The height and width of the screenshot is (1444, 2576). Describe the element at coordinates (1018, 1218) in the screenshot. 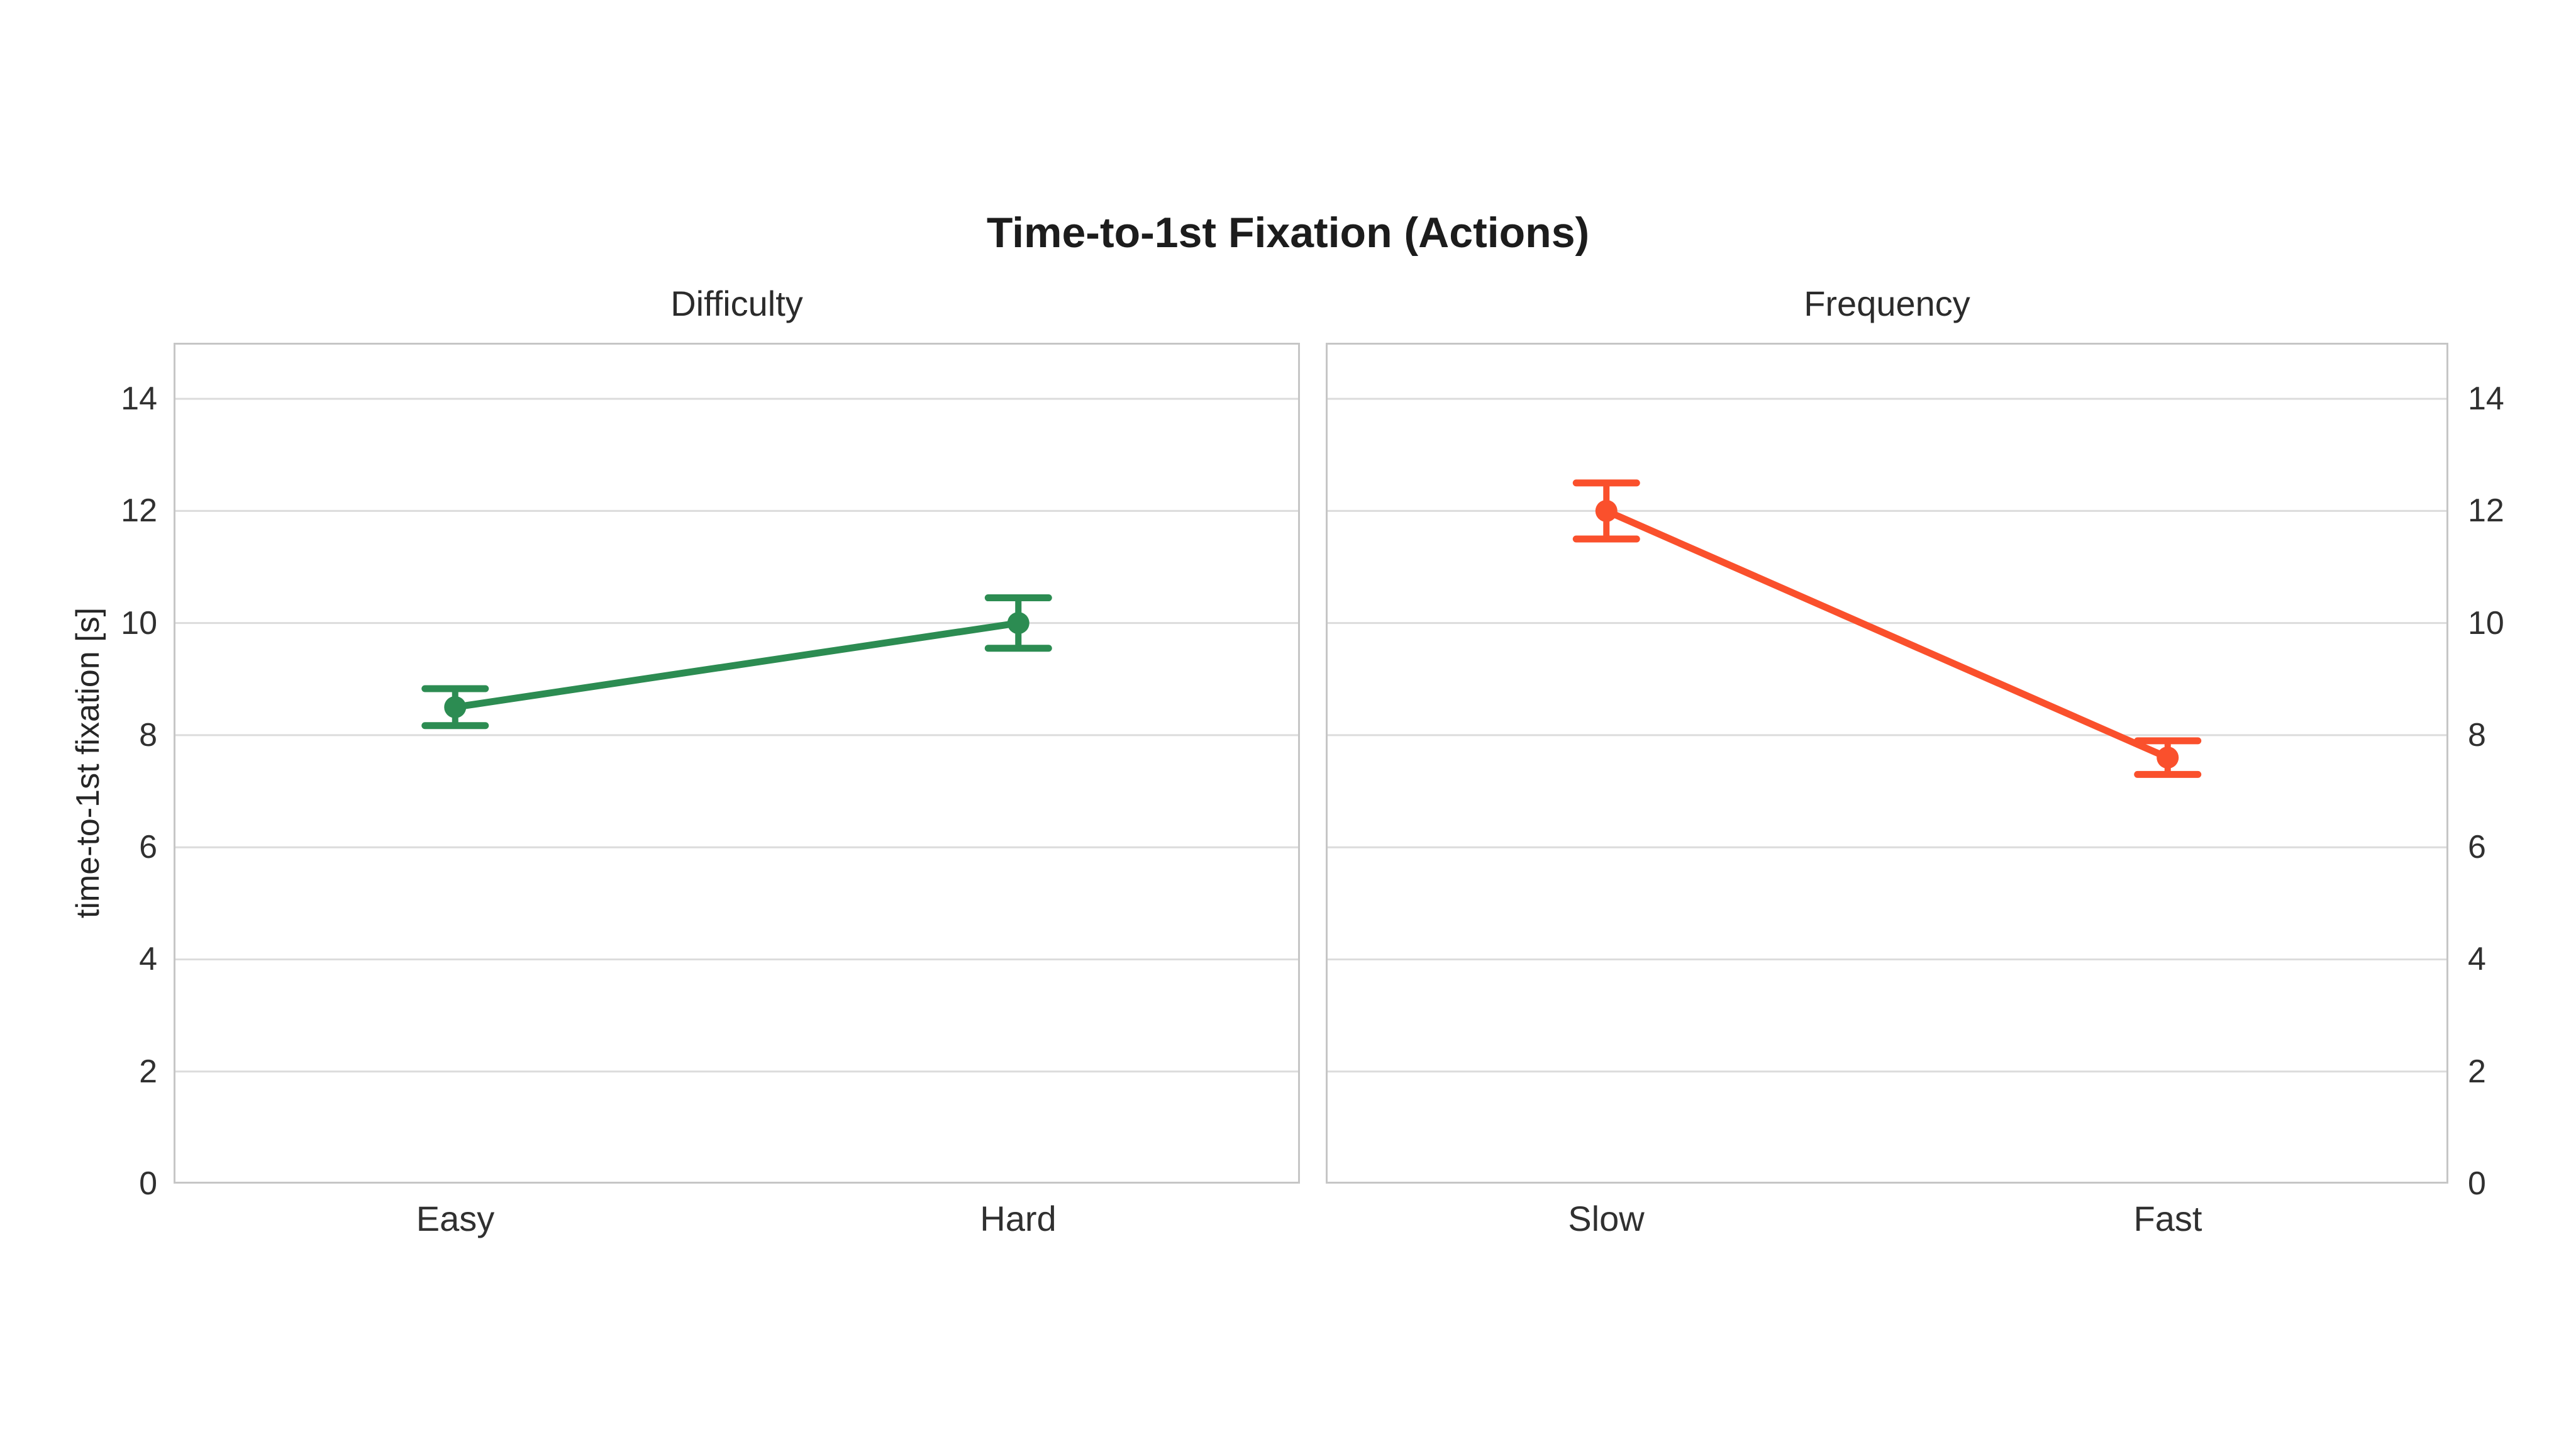

I see `x-tick-label: Hard` at that location.